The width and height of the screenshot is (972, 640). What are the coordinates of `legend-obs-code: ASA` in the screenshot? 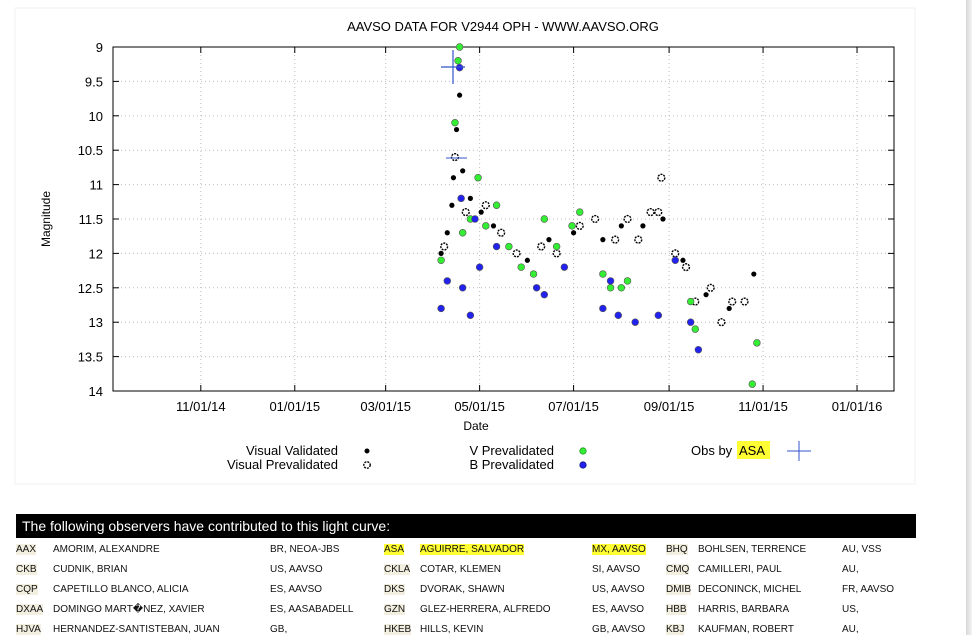 It's located at (752, 450).